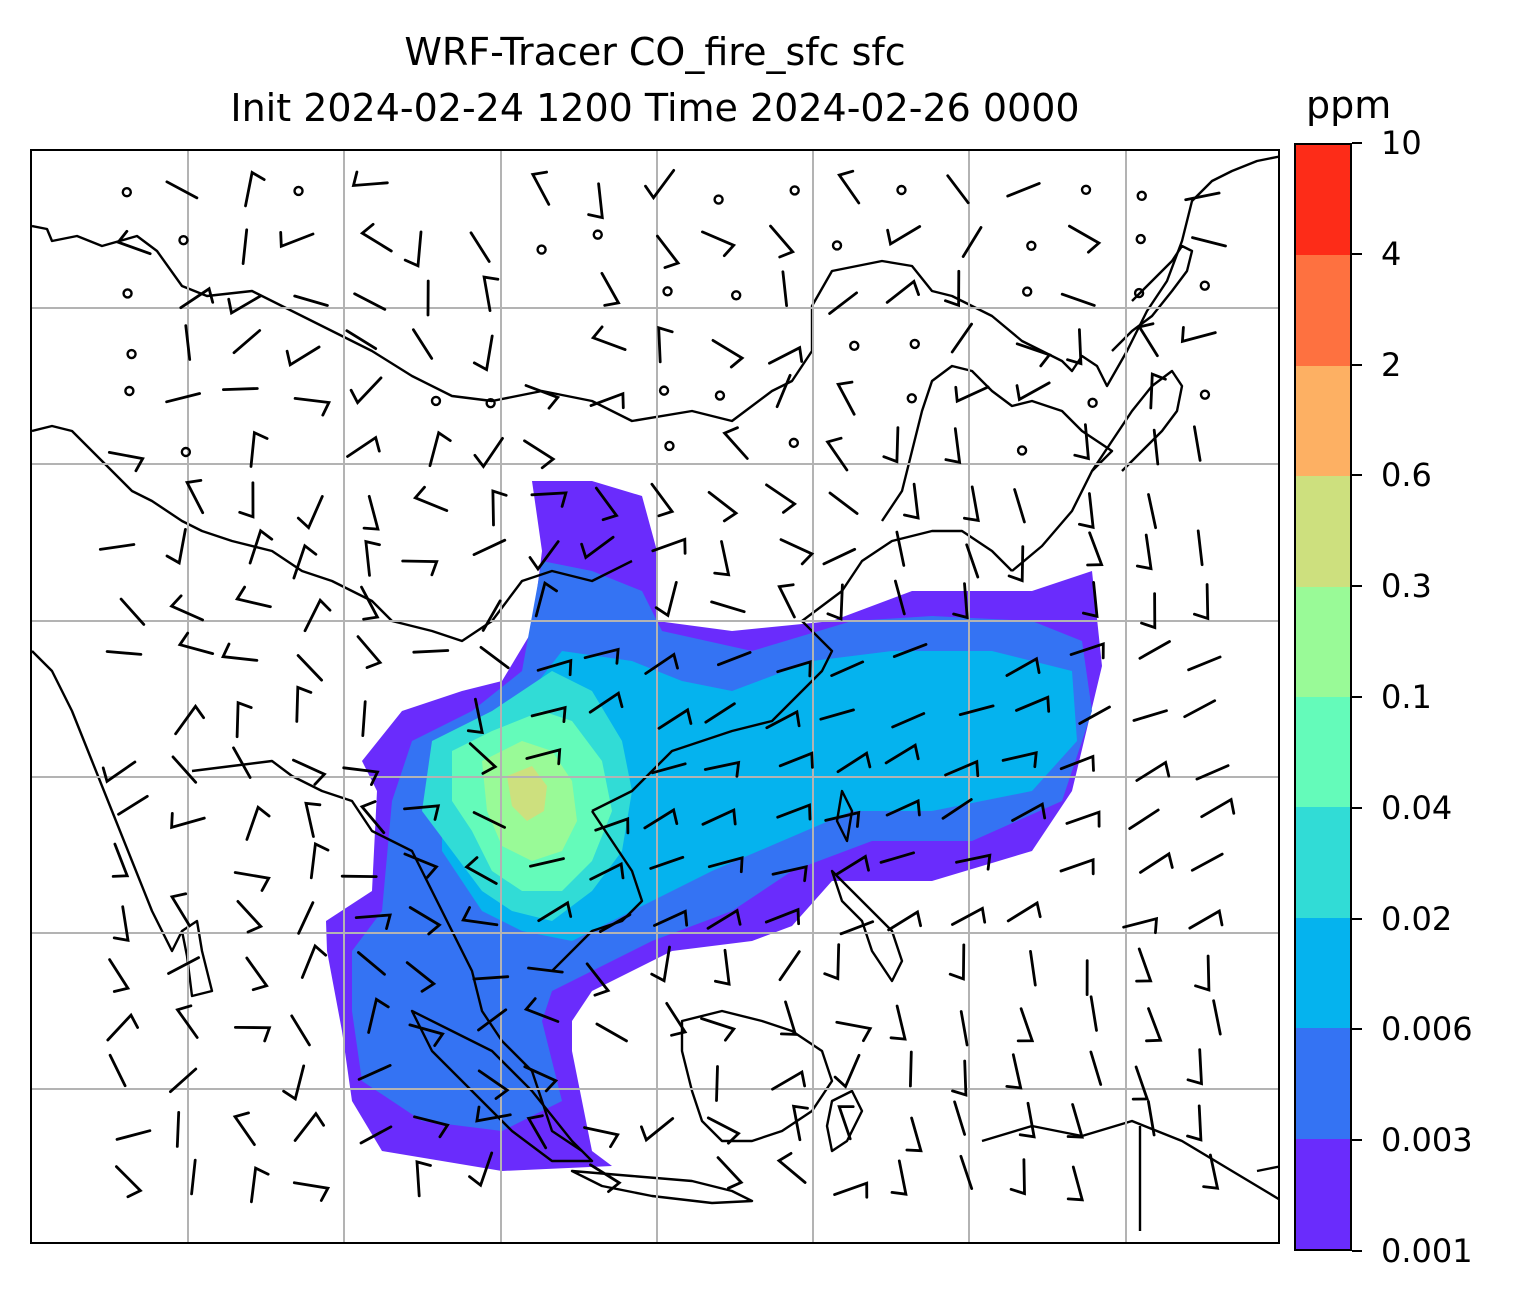 This screenshot has width=1528, height=1306. What do you see at coordinates (802, 671) in the screenshot?
I see `coast-indochina` at bounding box center [802, 671].